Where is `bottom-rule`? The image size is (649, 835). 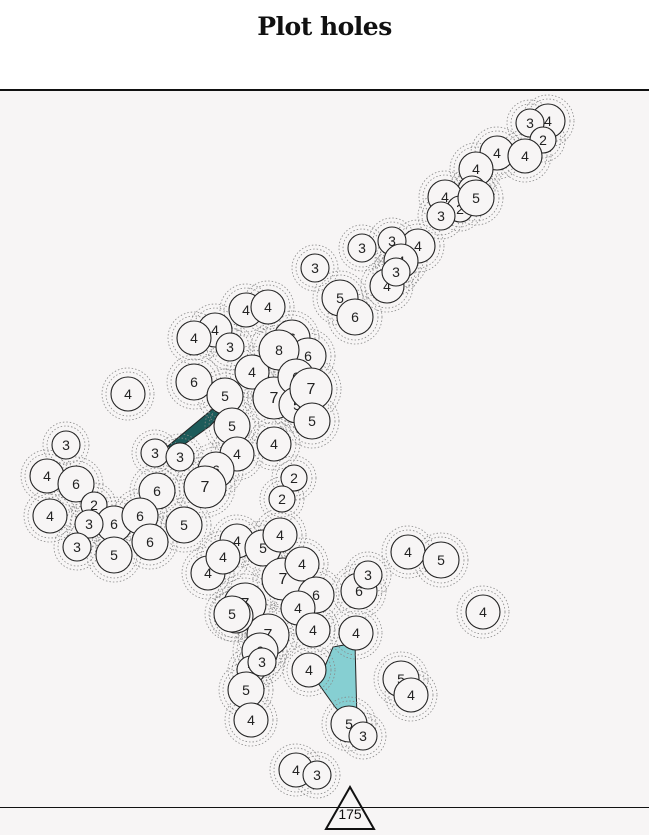
bottom-rule is located at coordinates (324, 807).